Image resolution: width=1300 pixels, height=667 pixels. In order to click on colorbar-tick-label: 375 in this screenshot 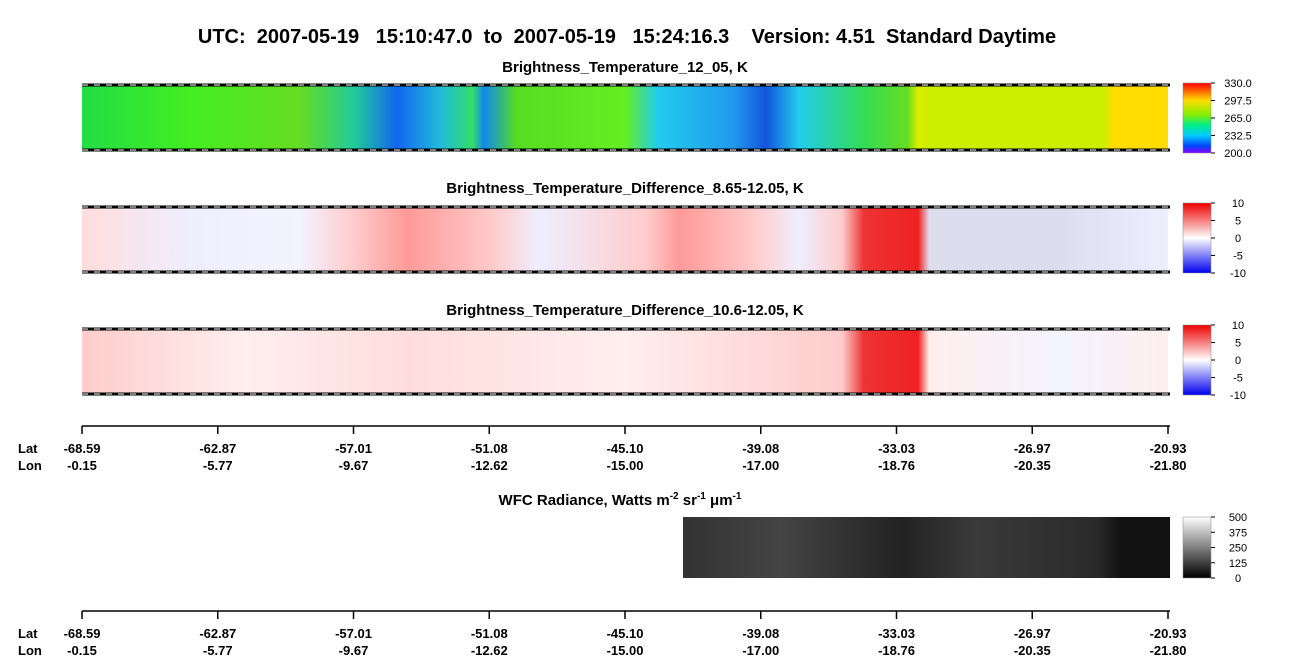, I will do `click(1238, 533)`.